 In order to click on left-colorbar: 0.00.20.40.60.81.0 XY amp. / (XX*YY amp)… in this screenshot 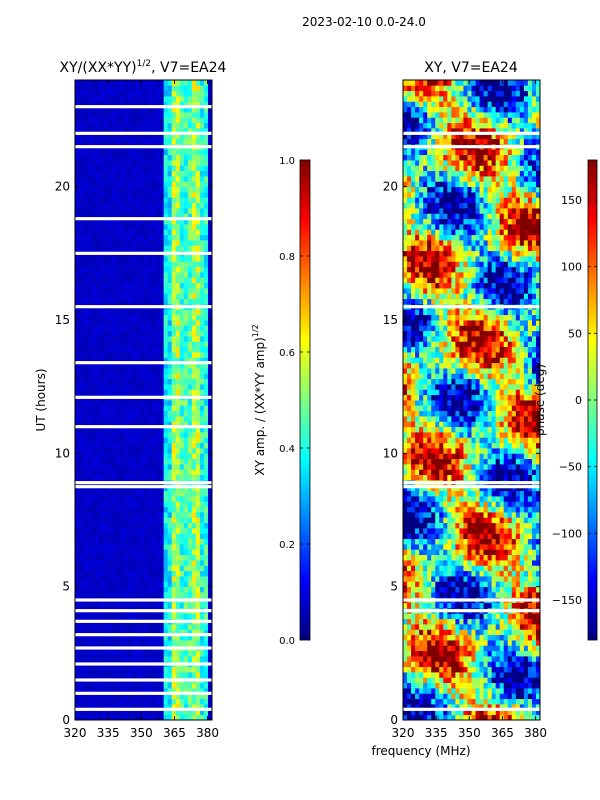, I will do `click(281, 401)`.